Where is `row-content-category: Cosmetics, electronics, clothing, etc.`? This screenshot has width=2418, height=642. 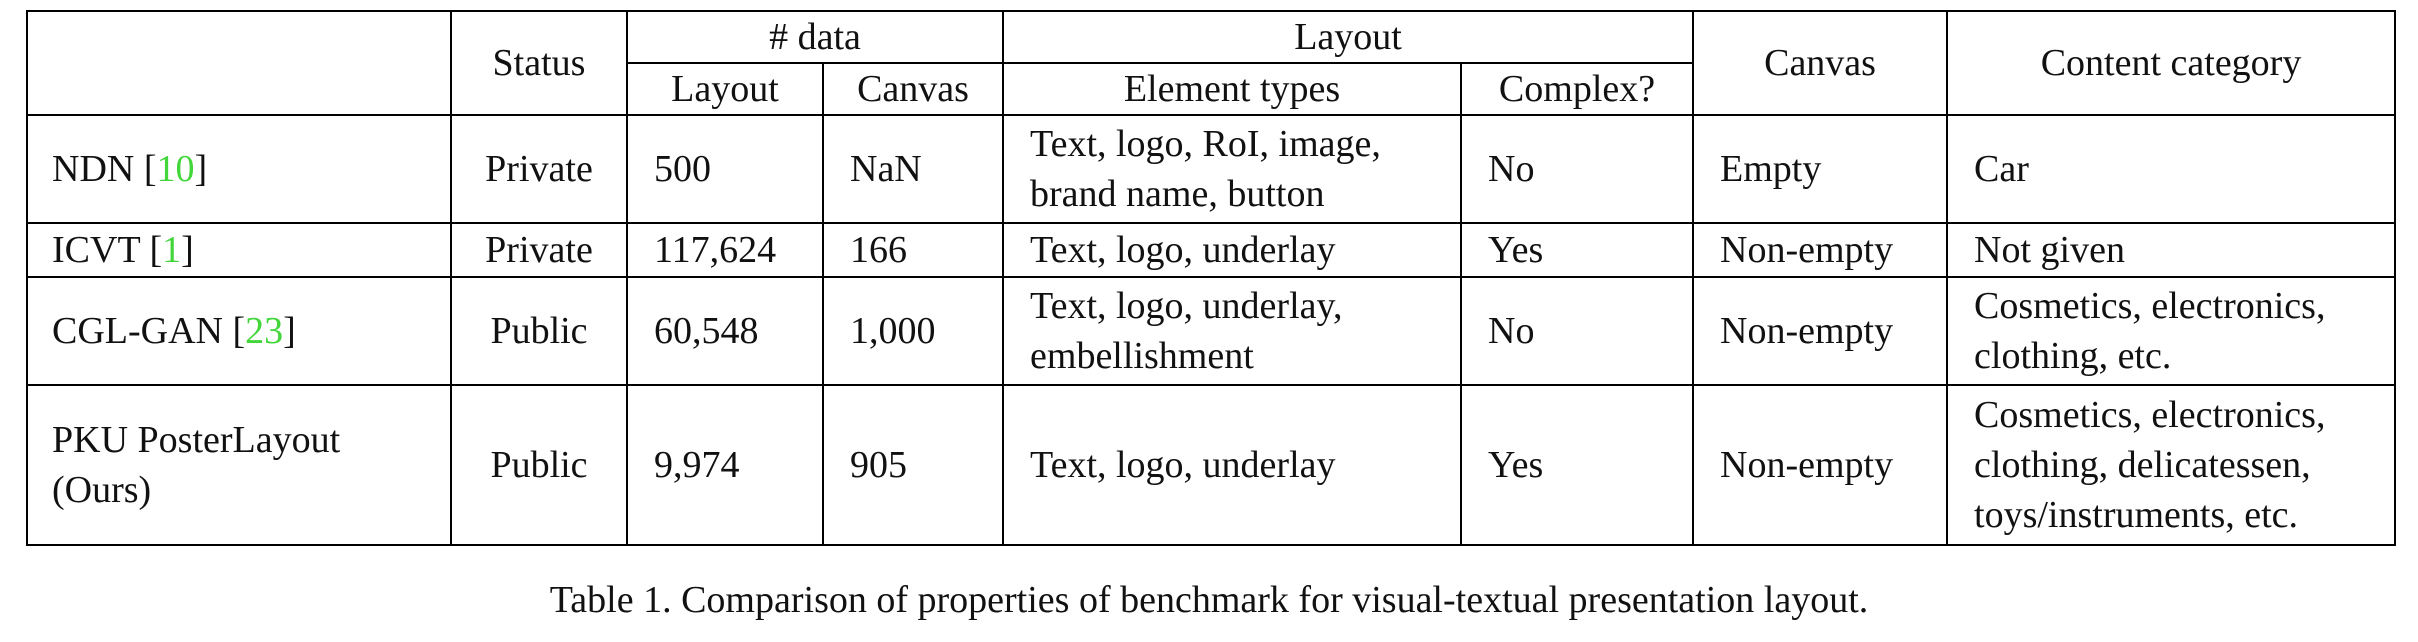 row-content-category: Cosmetics, electronics, clothing, etc. is located at coordinates (2171, 331).